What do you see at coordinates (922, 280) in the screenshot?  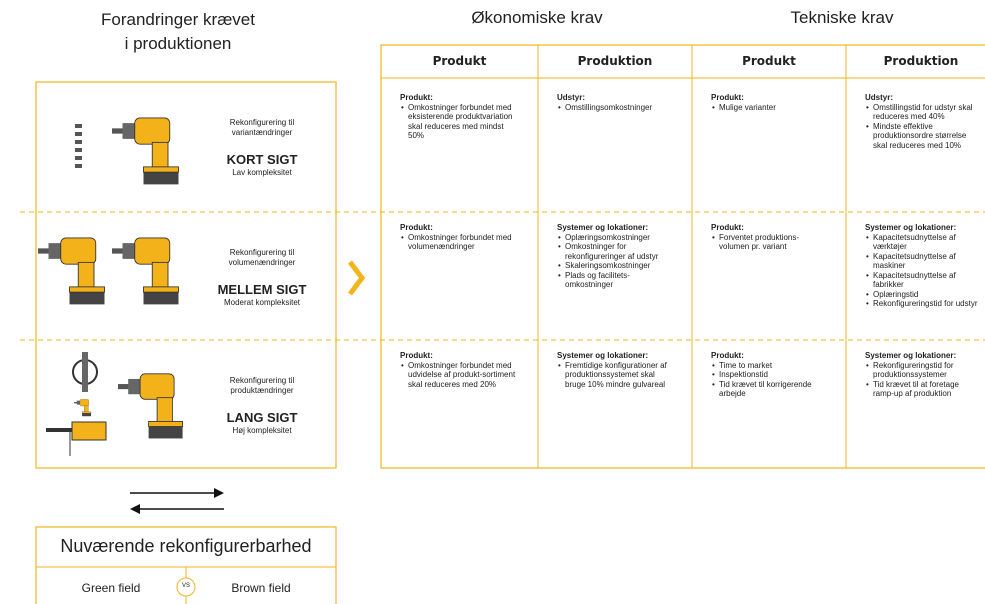 I see `bullet: Kapacitetsudnyttelse af fabrikker` at bounding box center [922, 280].